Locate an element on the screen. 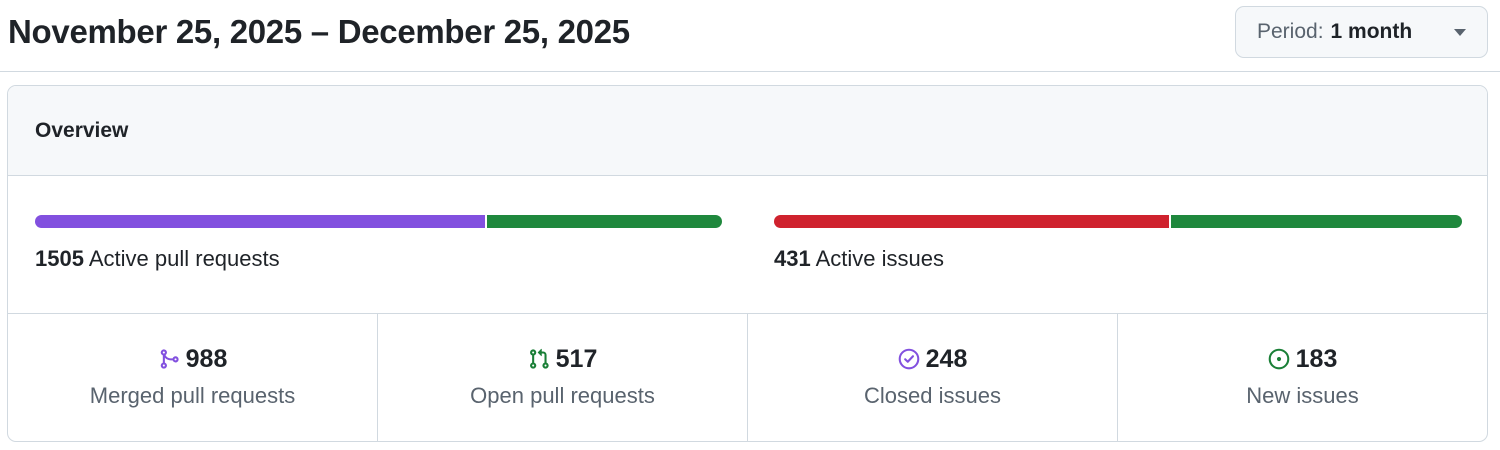 The height and width of the screenshot is (450, 1500). pull-requests-ratio-bar is located at coordinates (378, 221).